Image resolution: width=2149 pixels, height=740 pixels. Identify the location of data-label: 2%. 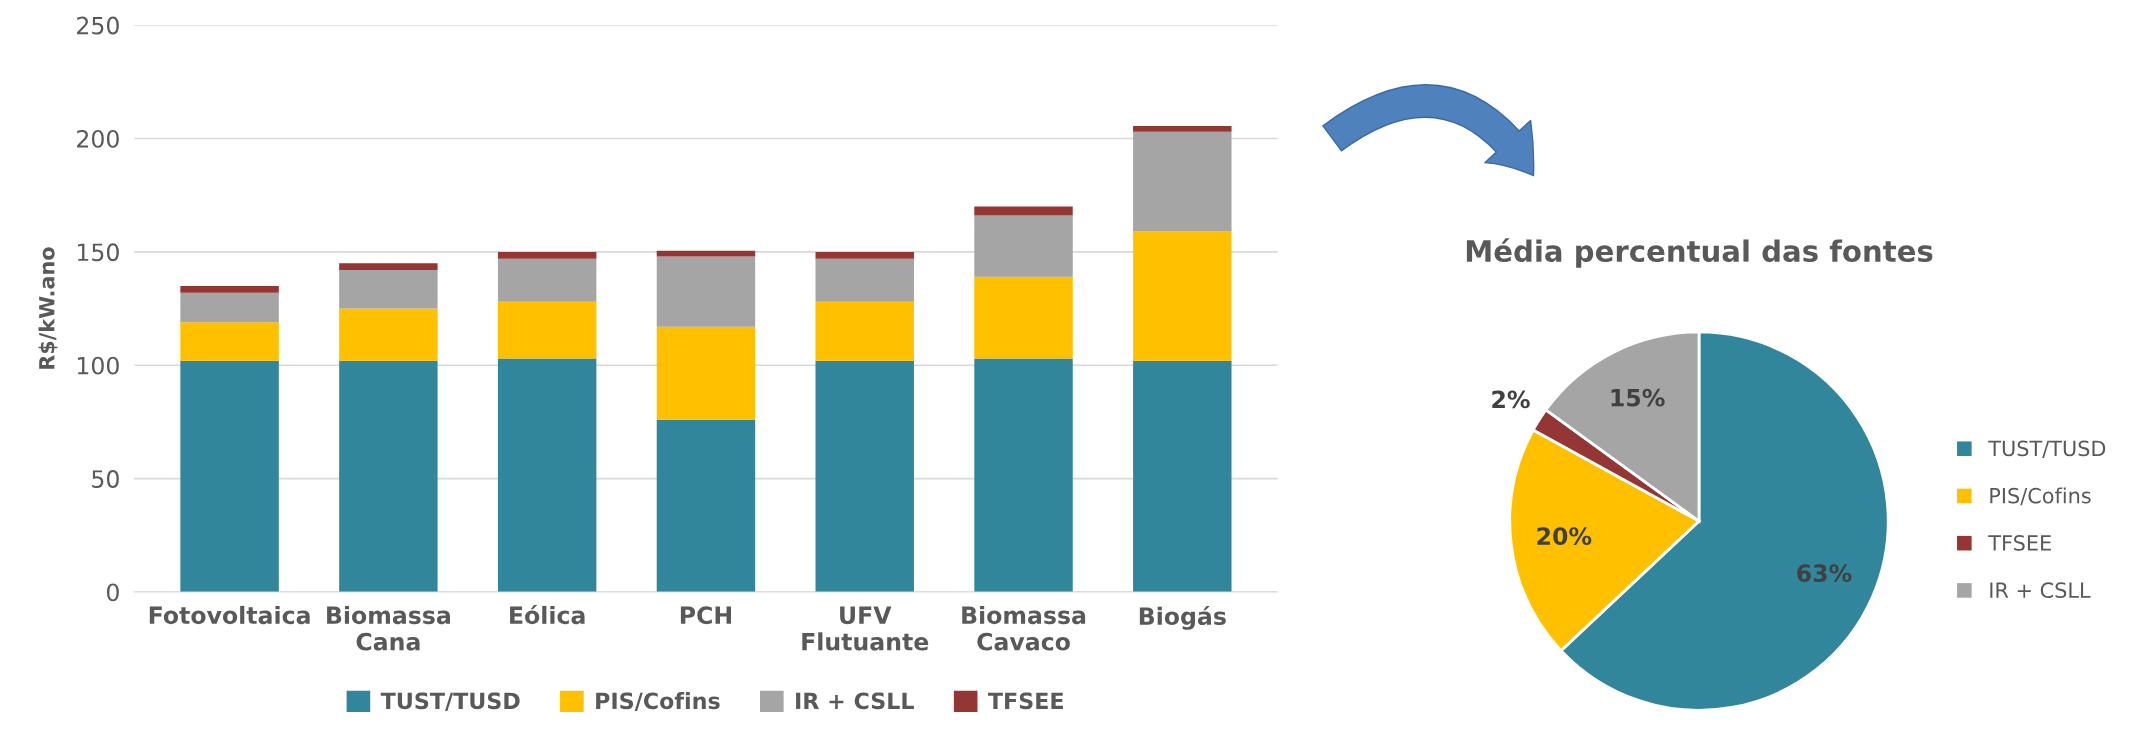
(1511, 399).